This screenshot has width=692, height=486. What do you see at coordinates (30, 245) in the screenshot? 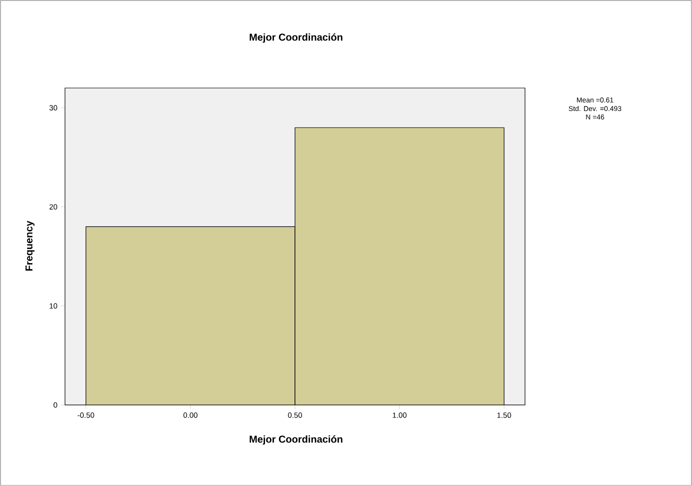
I see `y-axis-title: Frequency` at bounding box center [30, 245].